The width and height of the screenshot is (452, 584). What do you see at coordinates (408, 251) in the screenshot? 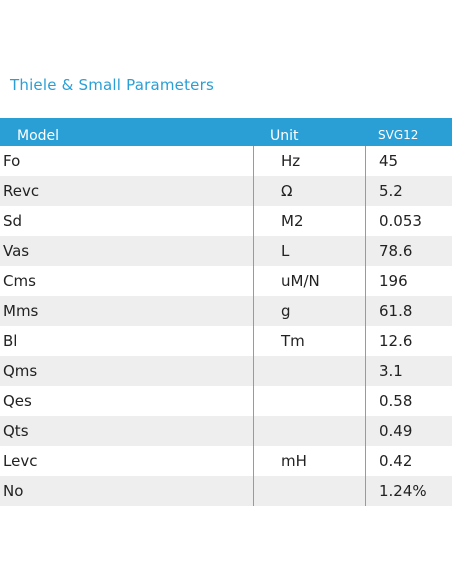
I see `cell-value: 78.6` at bounding box center [408, 251].